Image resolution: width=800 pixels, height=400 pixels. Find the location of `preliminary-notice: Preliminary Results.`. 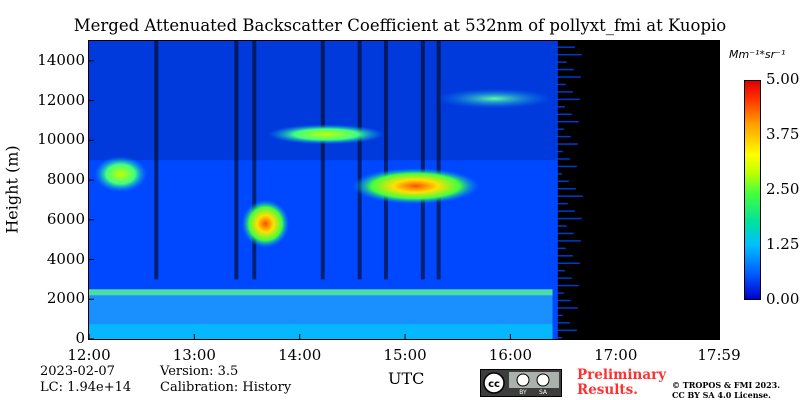

preliminary-notice: Preliminary Results. is located at coordinates (621, 383).